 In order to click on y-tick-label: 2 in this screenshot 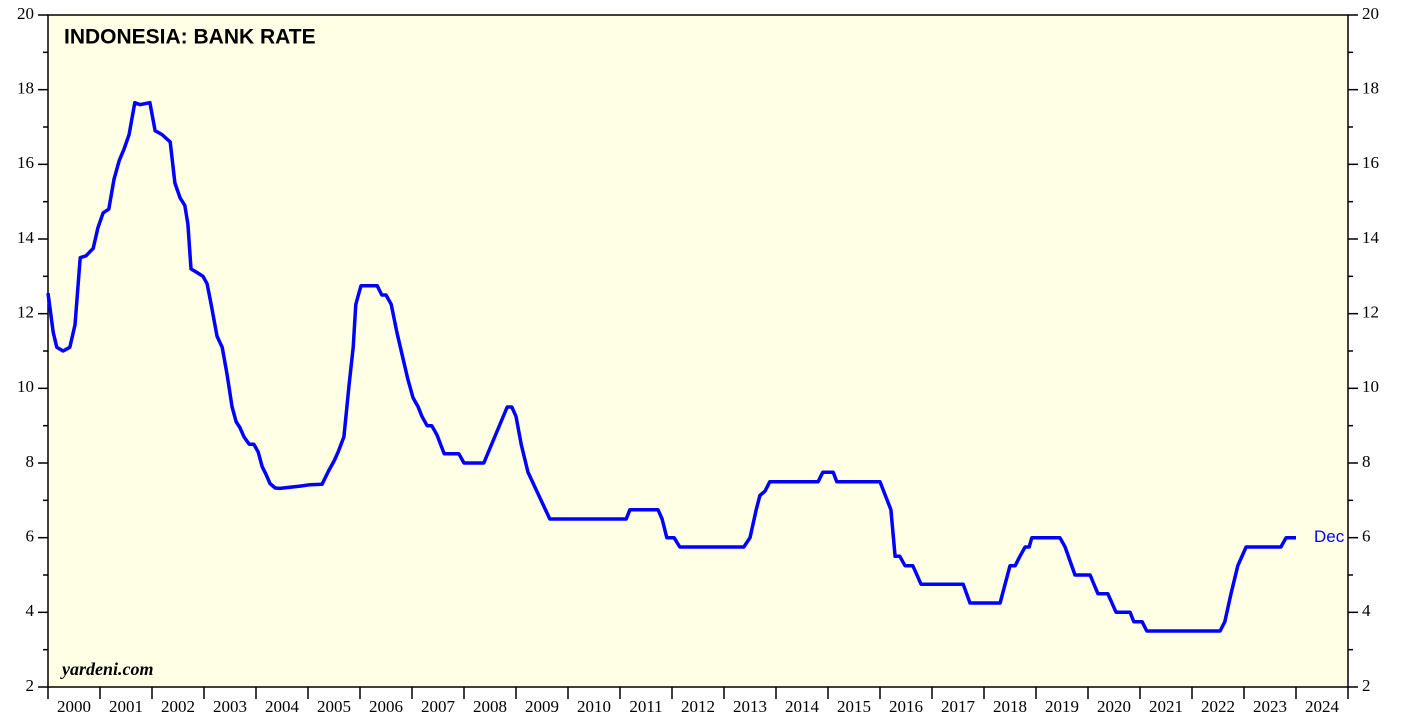, I will do `click(30, 685)`.